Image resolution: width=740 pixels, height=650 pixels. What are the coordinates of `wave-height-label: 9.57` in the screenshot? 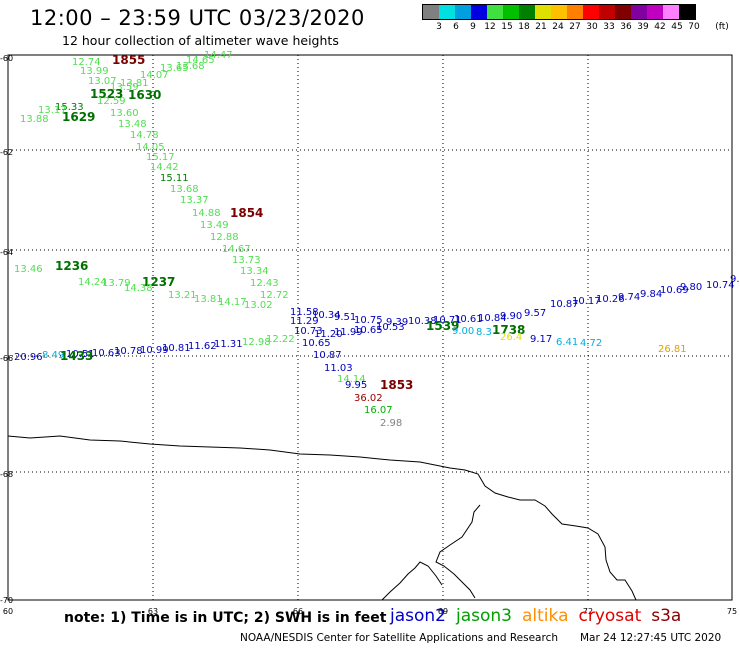 It's located at (535, 313).